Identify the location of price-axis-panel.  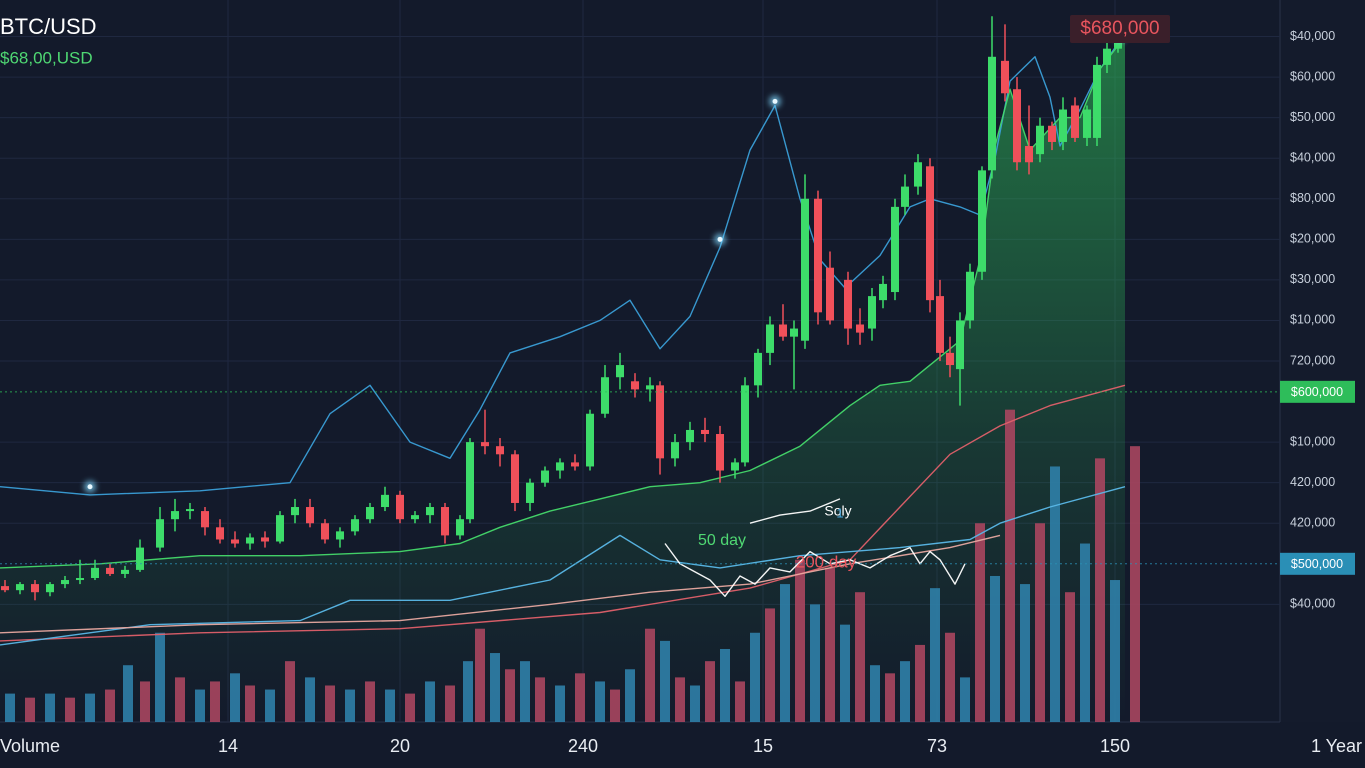
(1322, 361).